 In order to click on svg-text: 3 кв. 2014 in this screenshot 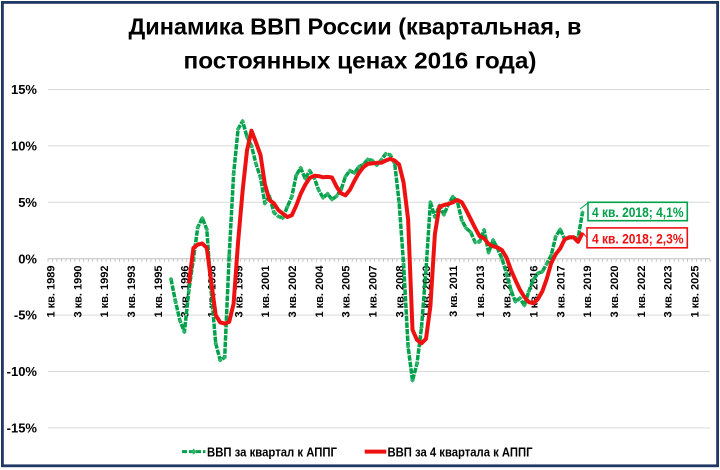, I will do `click(508, 291)`.